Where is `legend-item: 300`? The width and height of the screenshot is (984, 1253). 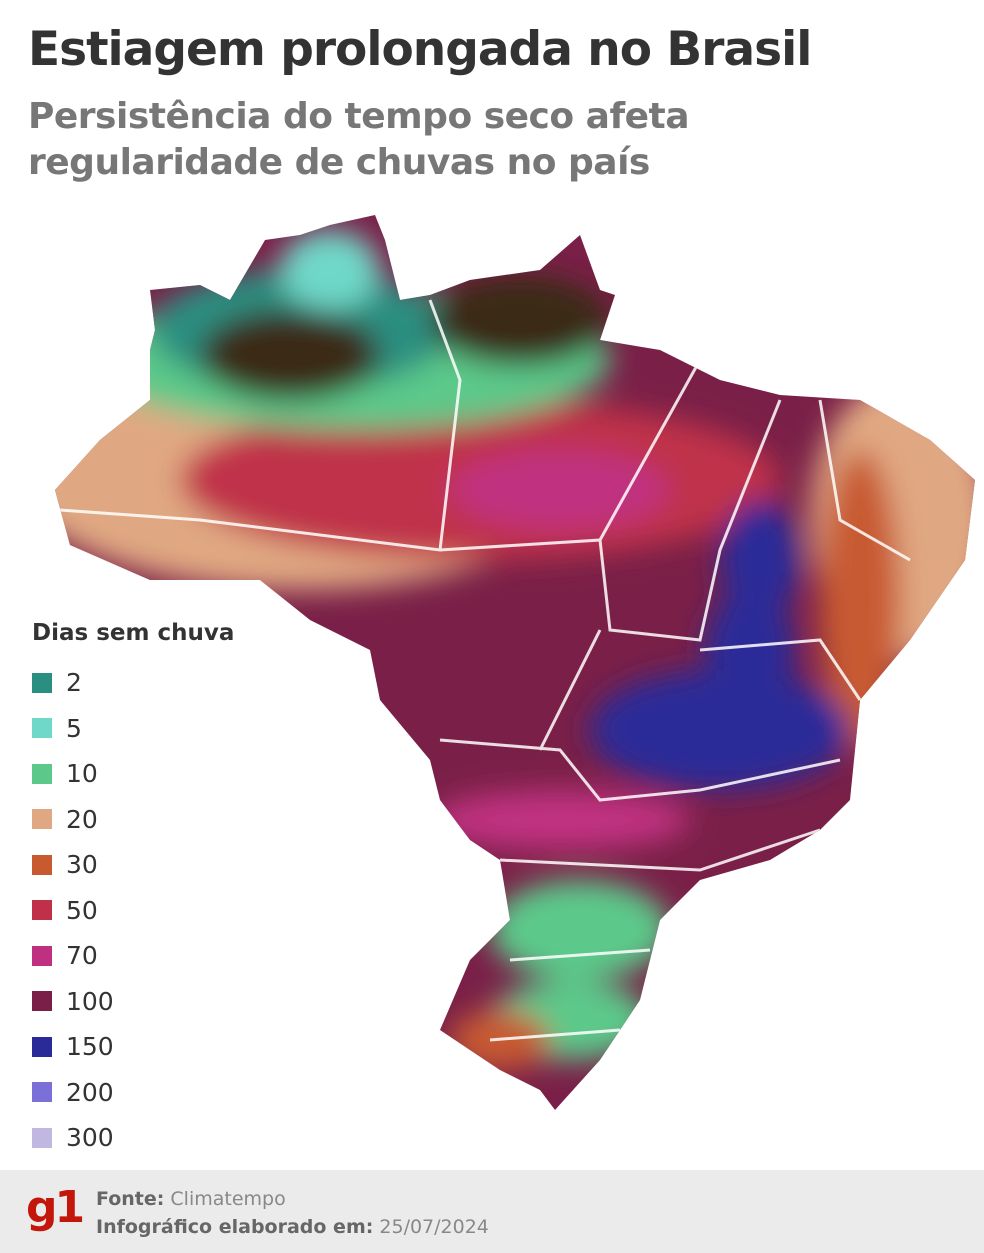 legend-item: 300 is located at coordinates (73, 1137).